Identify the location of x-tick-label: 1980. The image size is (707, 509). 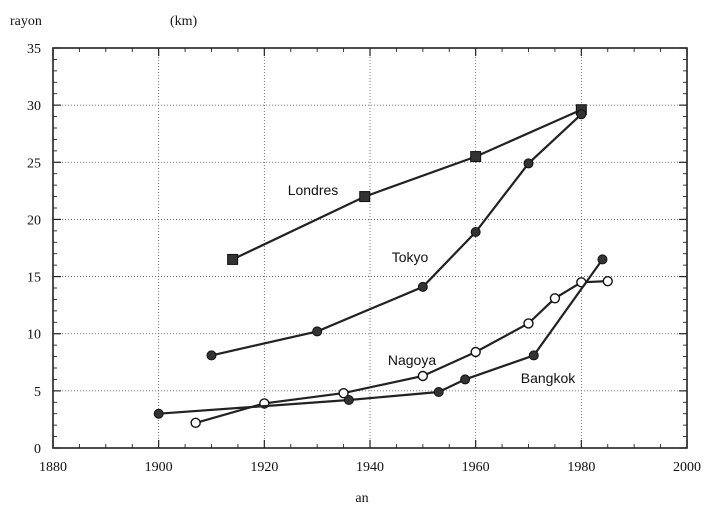
(581, 467).